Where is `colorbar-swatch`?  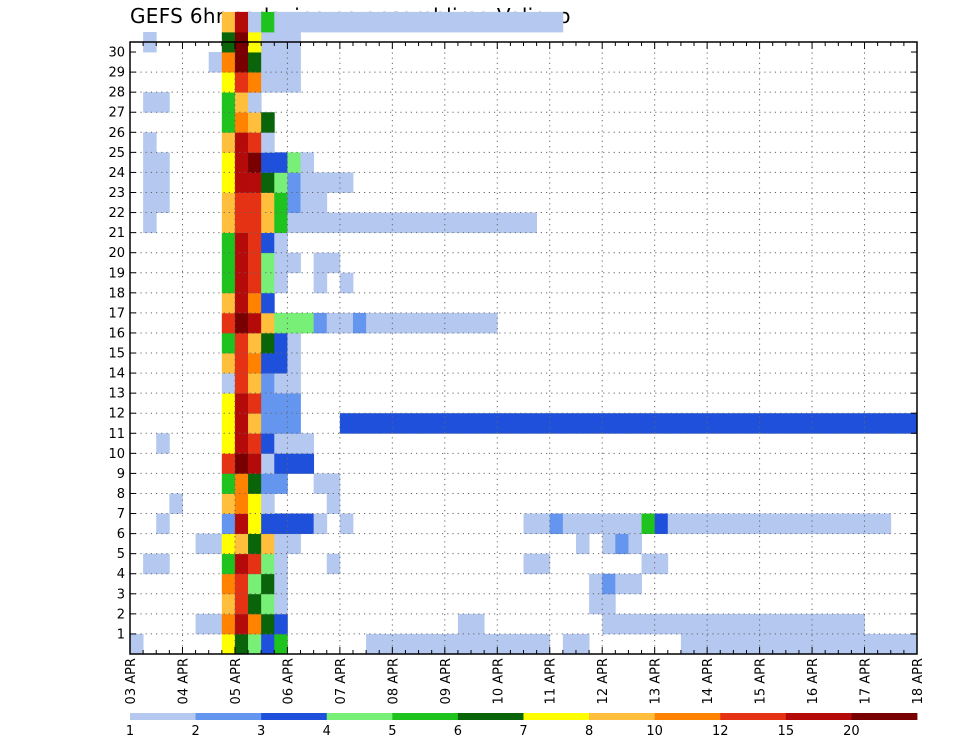
colorbar-swatch is located at coordinates (687, 716).